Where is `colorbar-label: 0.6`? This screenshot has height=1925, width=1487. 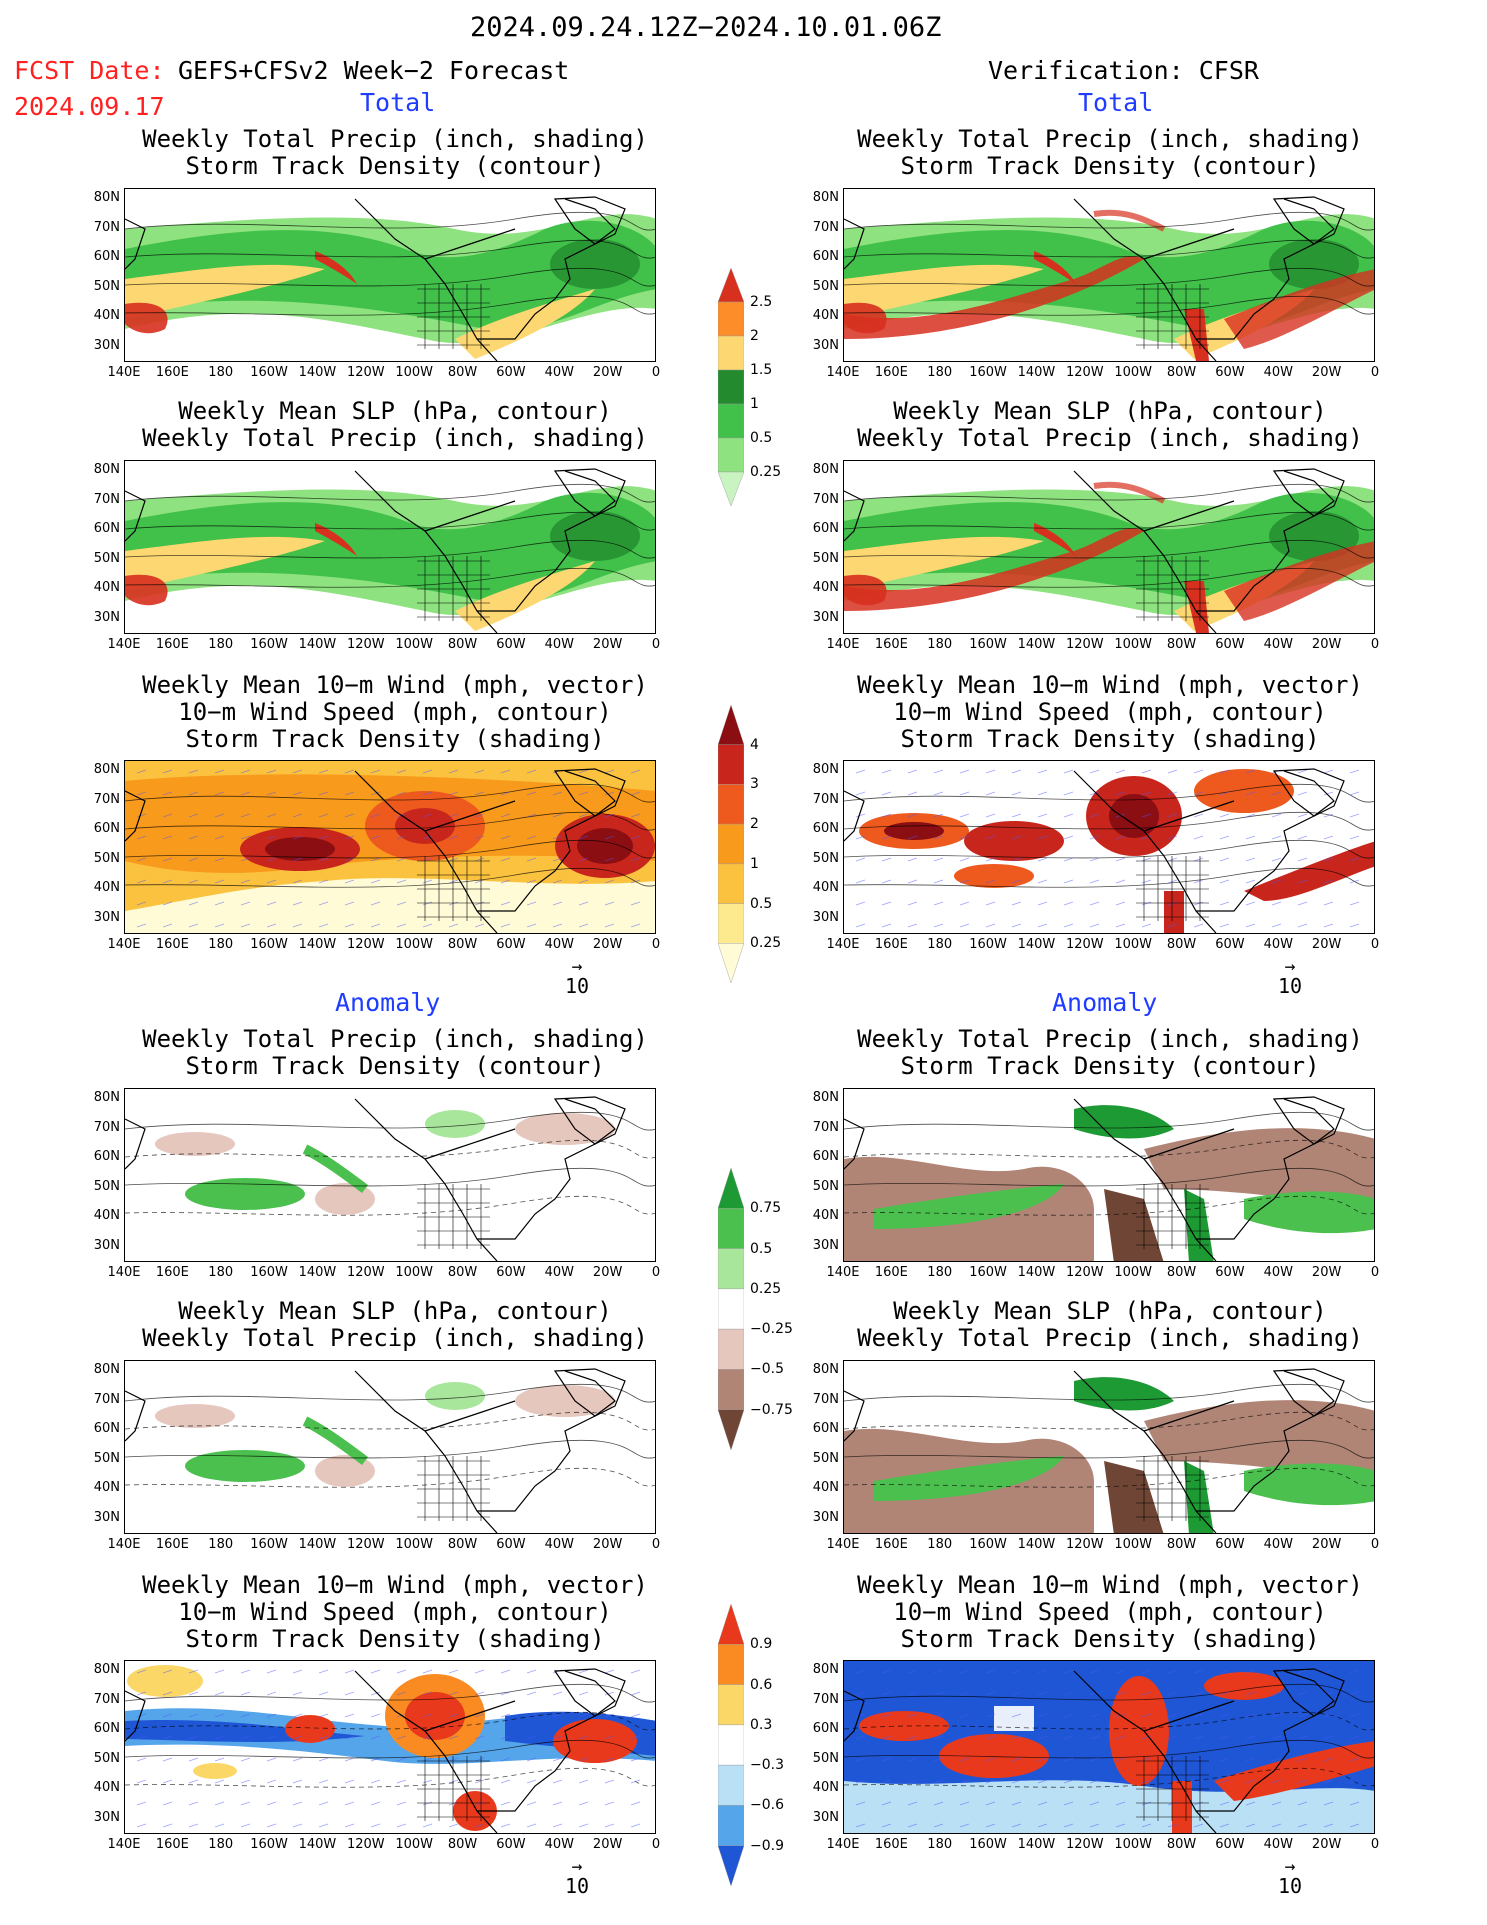 colorbar-label: 0.6 is located at coordinates (761, 1684).